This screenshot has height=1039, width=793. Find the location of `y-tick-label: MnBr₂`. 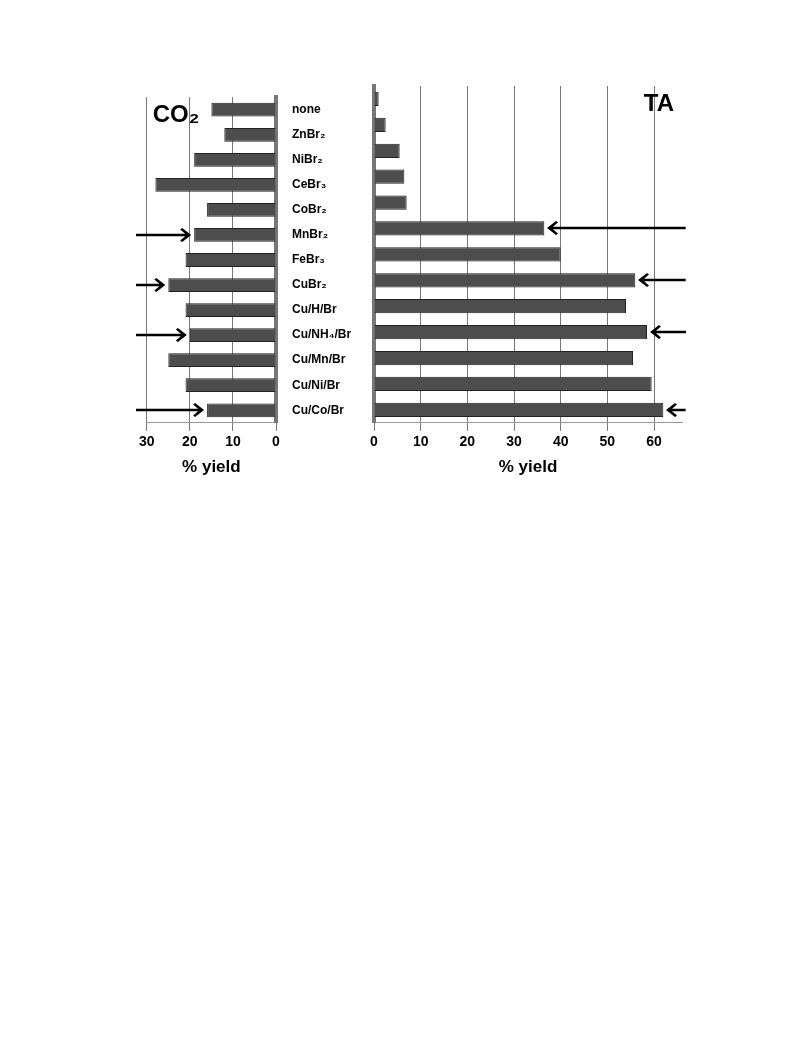

y-tick-label: MnBr₂ is located at coordinates (310, 234).